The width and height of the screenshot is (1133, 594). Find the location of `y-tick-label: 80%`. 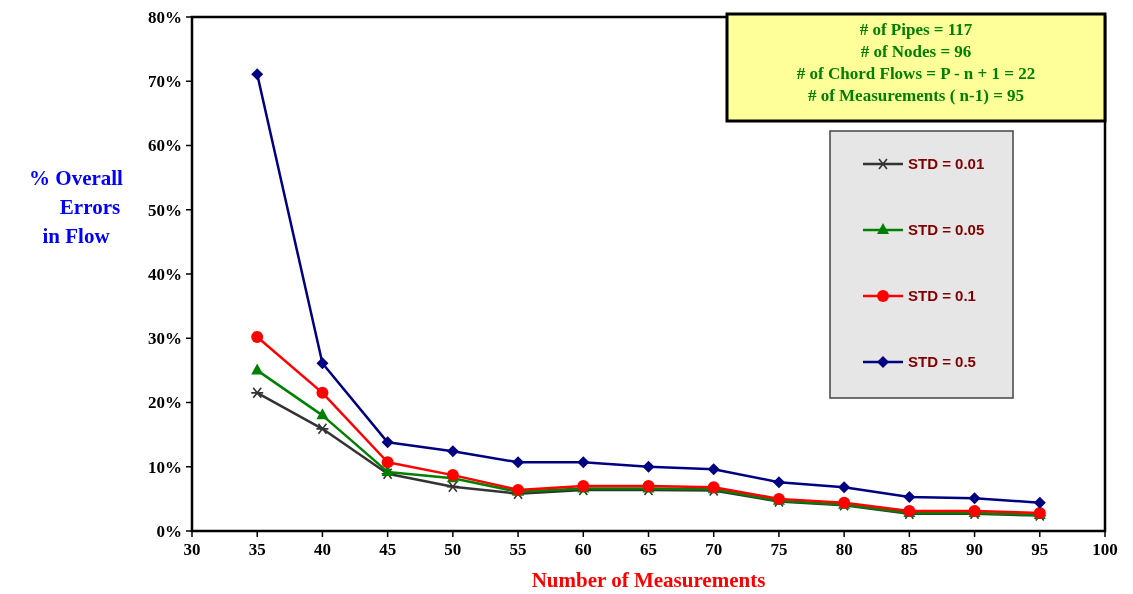

y-tick-label: 80% is located at coordinates (165, 17).